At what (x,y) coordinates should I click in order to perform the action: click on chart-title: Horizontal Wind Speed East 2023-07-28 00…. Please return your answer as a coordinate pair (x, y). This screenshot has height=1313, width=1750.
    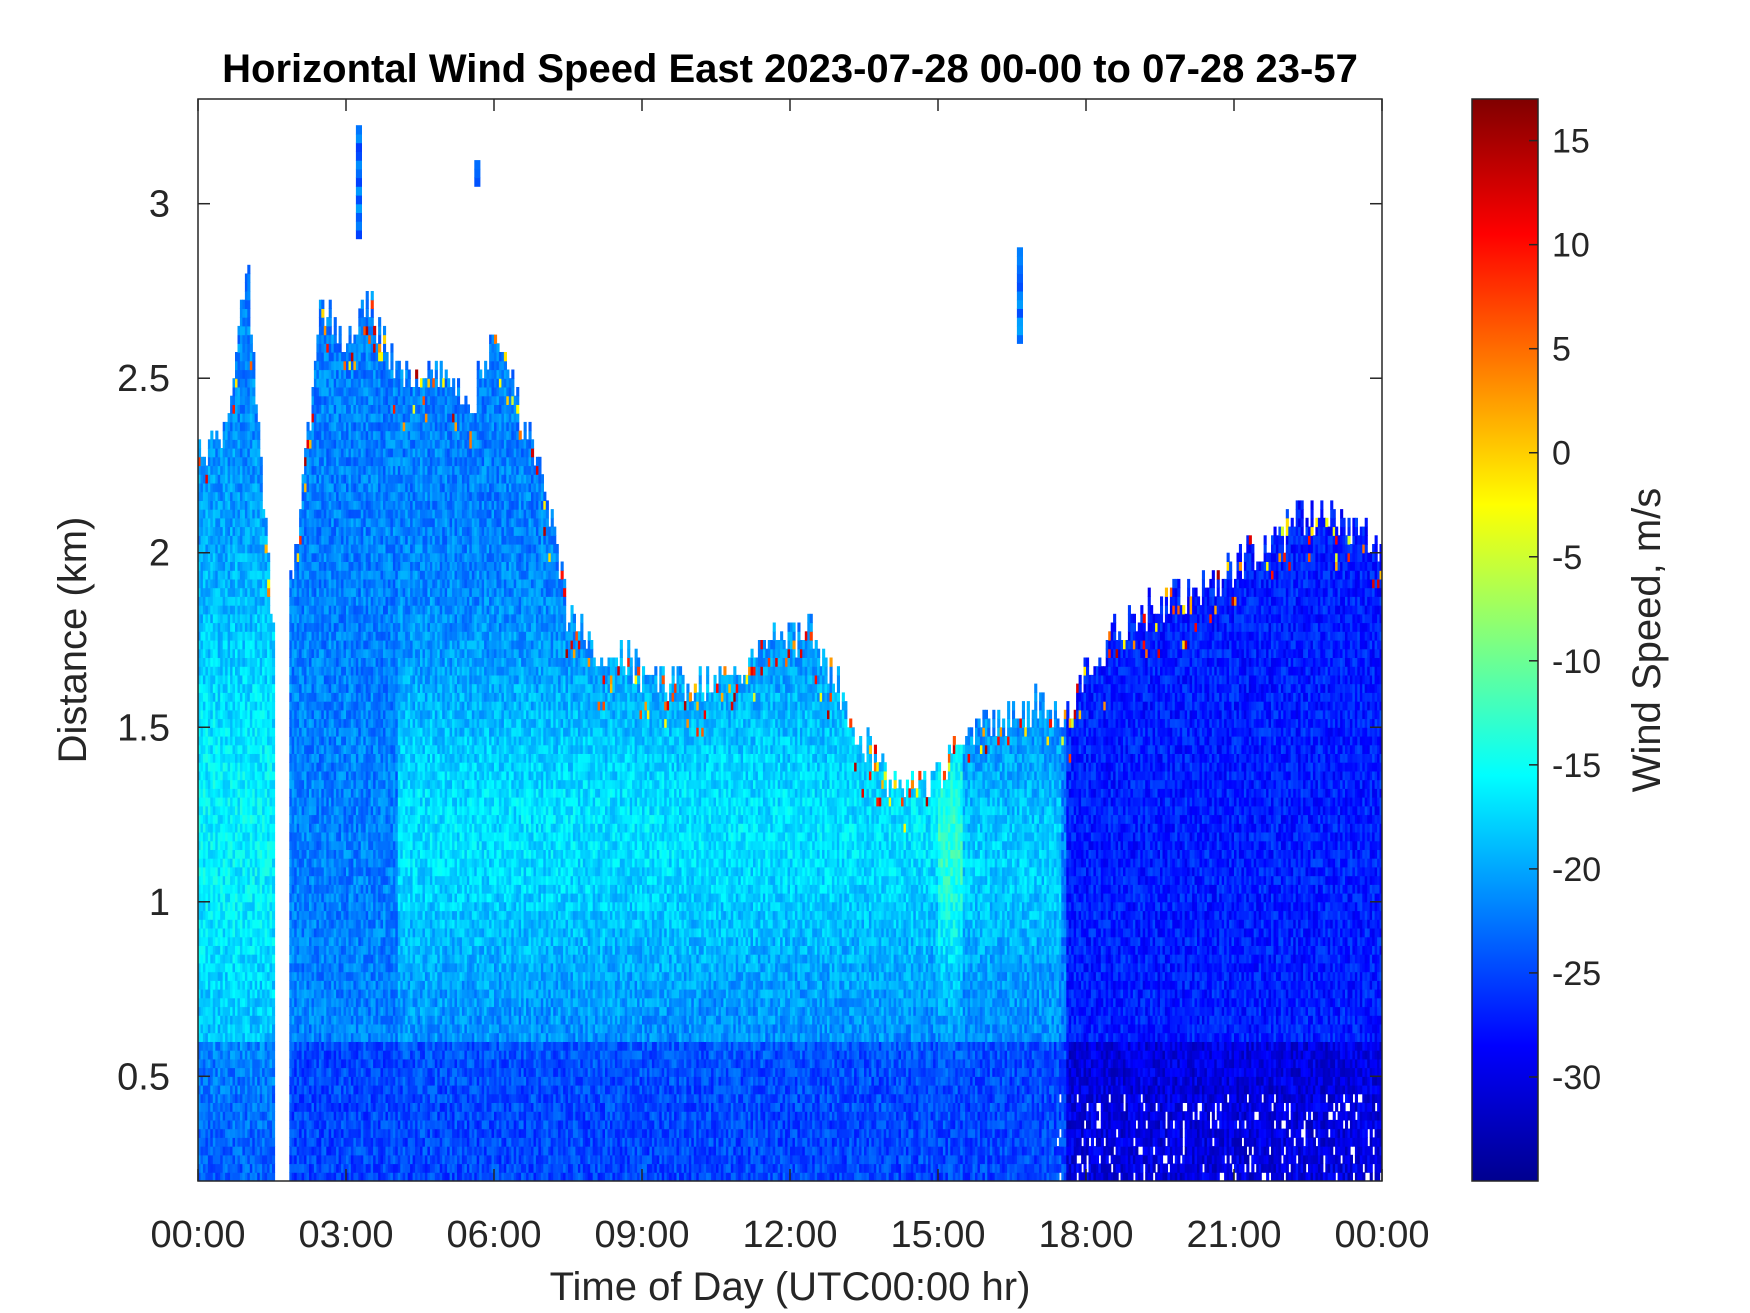
    Looking at the image, I should click on (790, 69).